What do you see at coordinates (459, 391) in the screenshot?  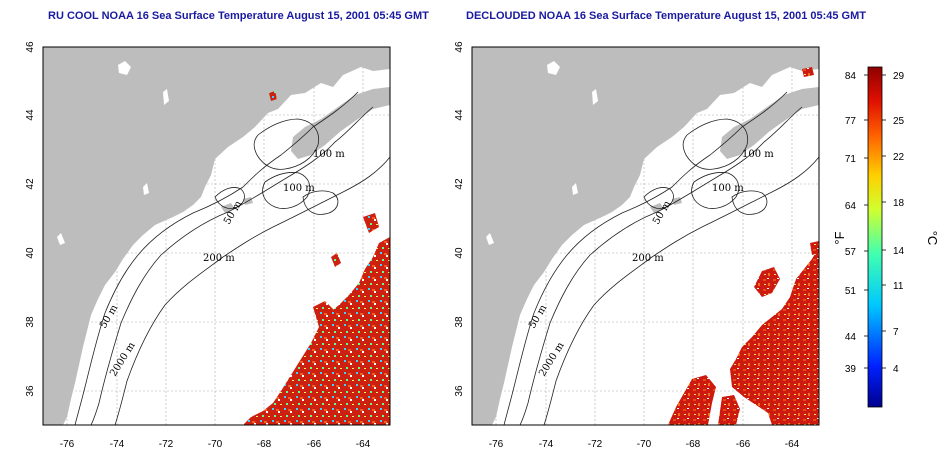 I see `y-tick-right-36: 36` at bounding box center [459, 391].